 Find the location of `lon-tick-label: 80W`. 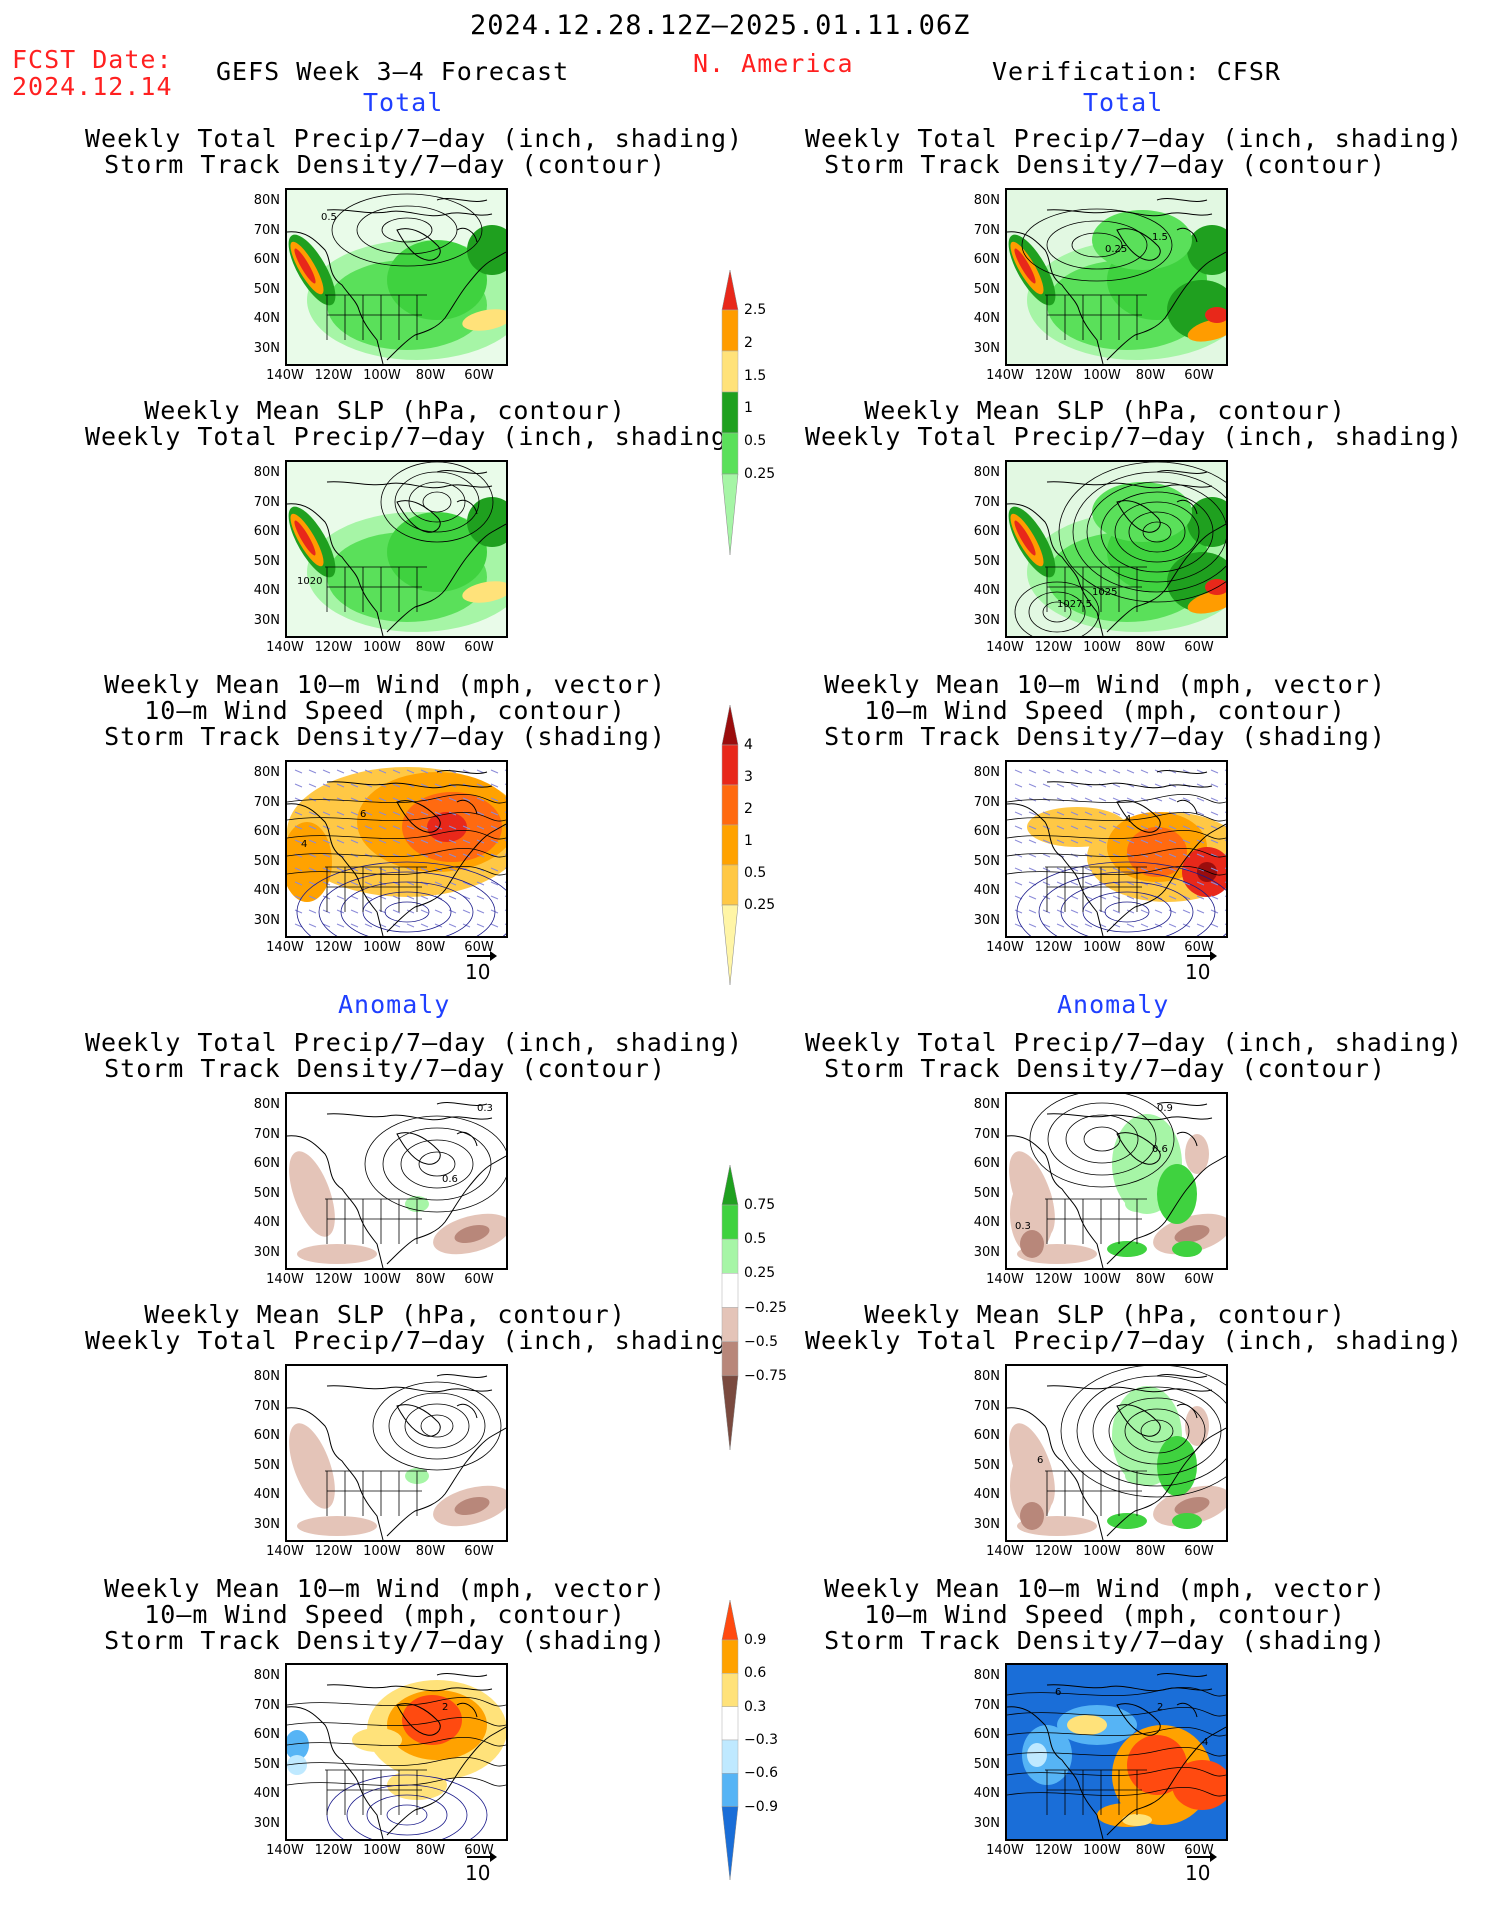

lon-tick-label: 80W is located at coordinates (1150, 1850).